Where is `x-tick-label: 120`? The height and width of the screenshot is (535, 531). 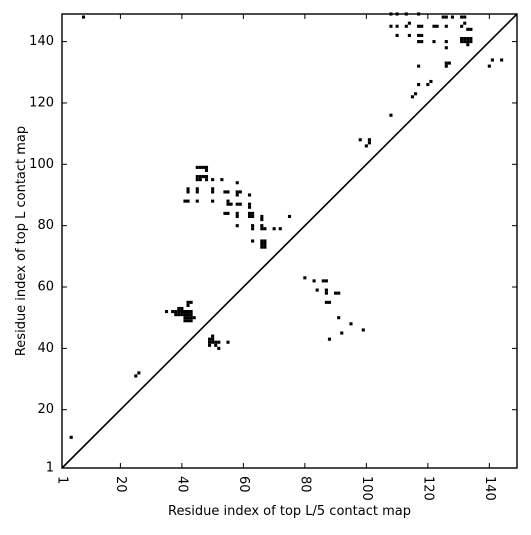
x-tick-label: 120 is located at coordinates (427, 488).